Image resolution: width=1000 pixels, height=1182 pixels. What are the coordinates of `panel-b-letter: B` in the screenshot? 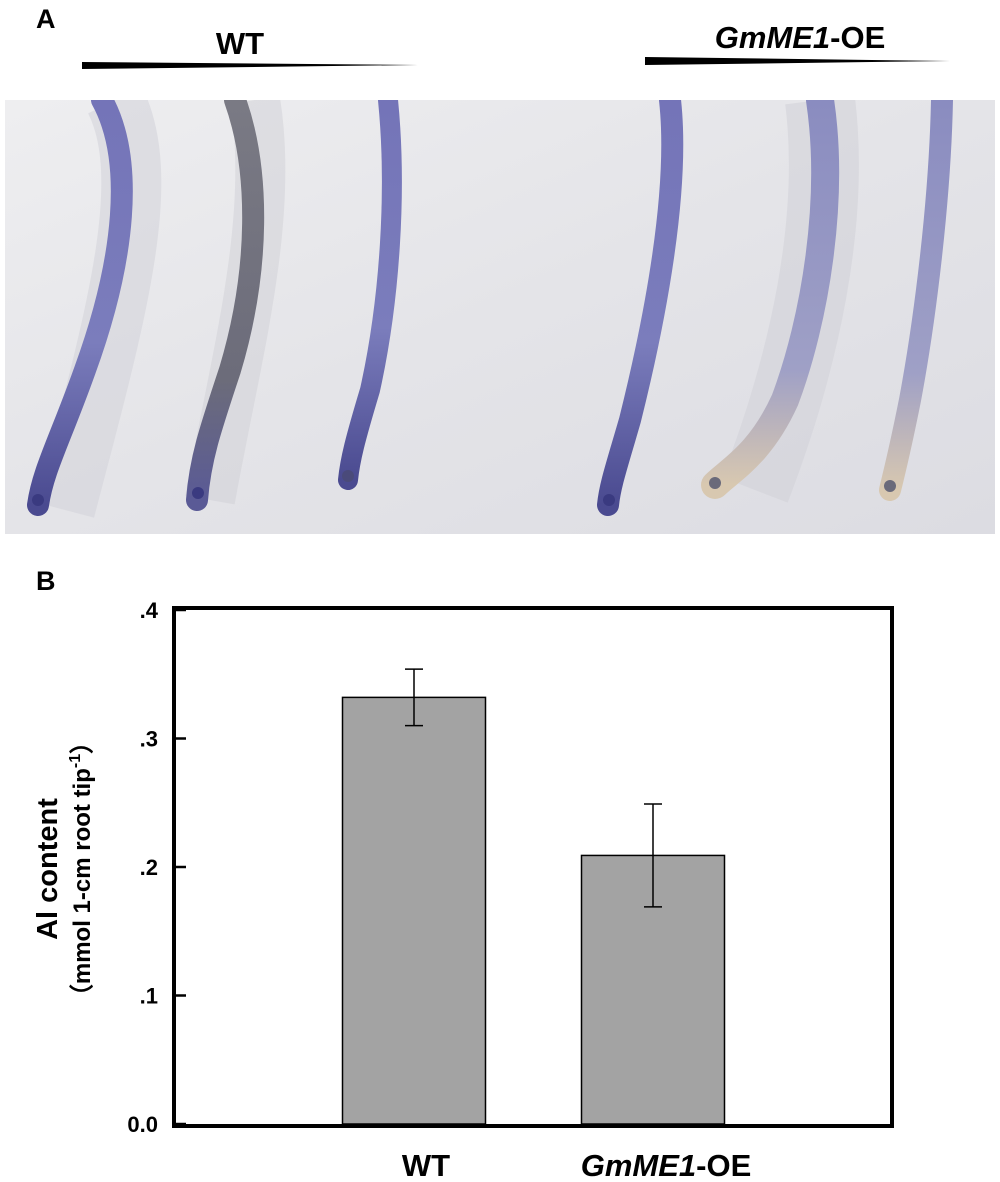 It's located at (46, 581).